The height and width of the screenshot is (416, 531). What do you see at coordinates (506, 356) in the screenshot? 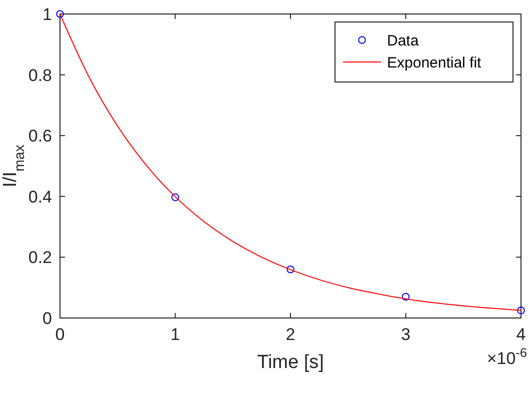
I see `text: ×10$^{-6}$` at bounding box center [506, 356].